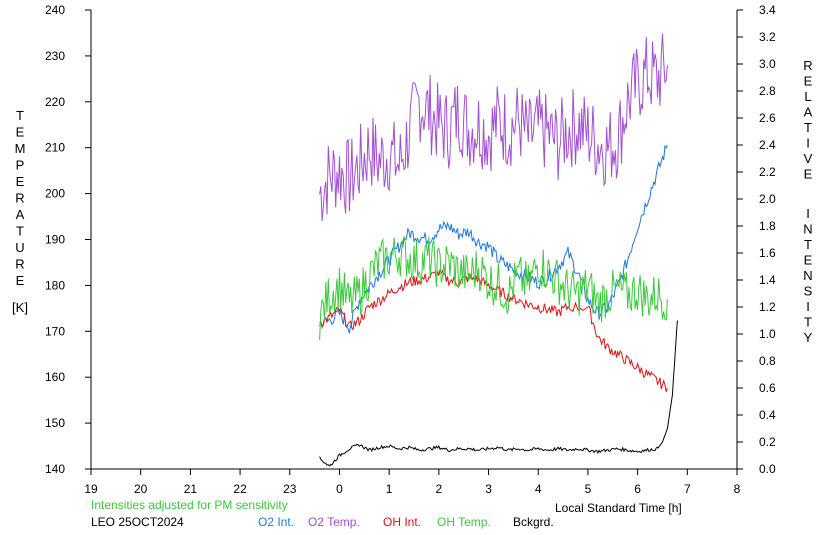  Describe the element at coordinates (767, 64) in the screenshot. I see `y-right-tick-label: 3.0` at that location.